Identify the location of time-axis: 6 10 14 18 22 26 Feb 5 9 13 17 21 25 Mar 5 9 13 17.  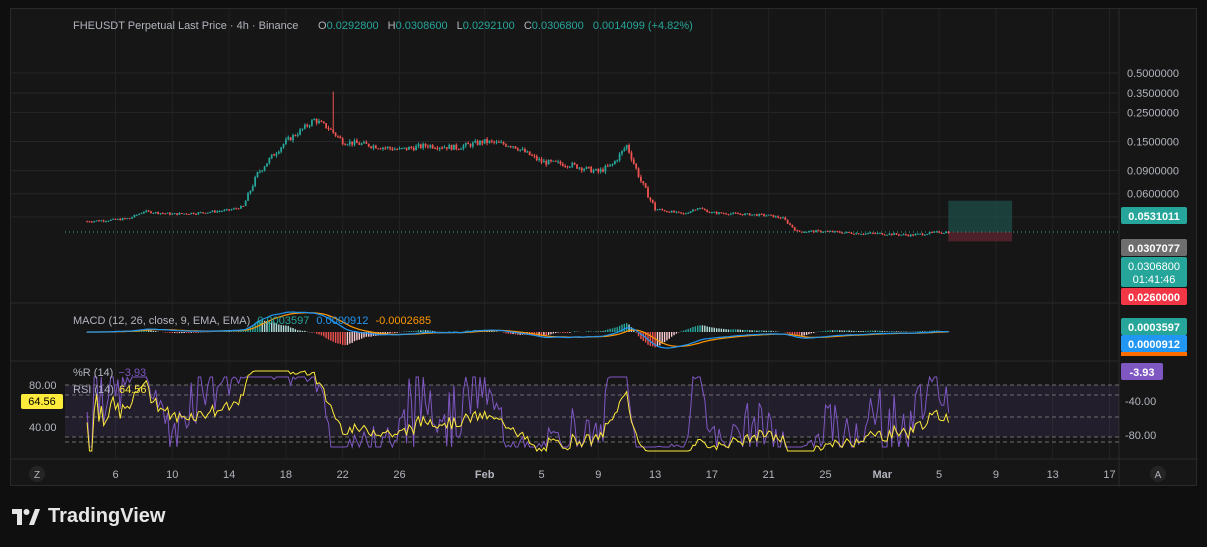
(613, 475).